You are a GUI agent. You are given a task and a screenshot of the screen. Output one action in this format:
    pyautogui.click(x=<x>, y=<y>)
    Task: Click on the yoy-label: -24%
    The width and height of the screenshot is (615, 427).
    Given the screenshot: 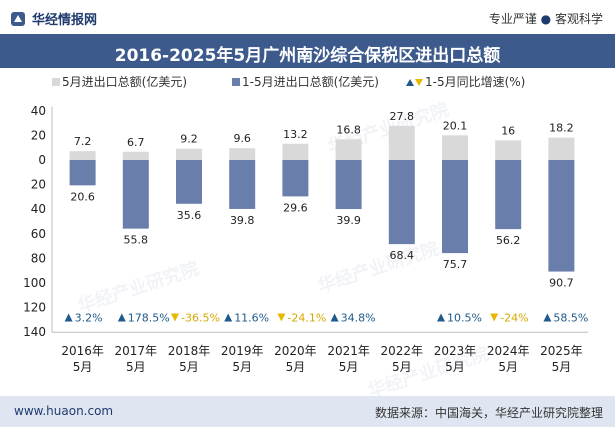 What is the action you would take?
    pyautogui.click(x=514, y=317)
    